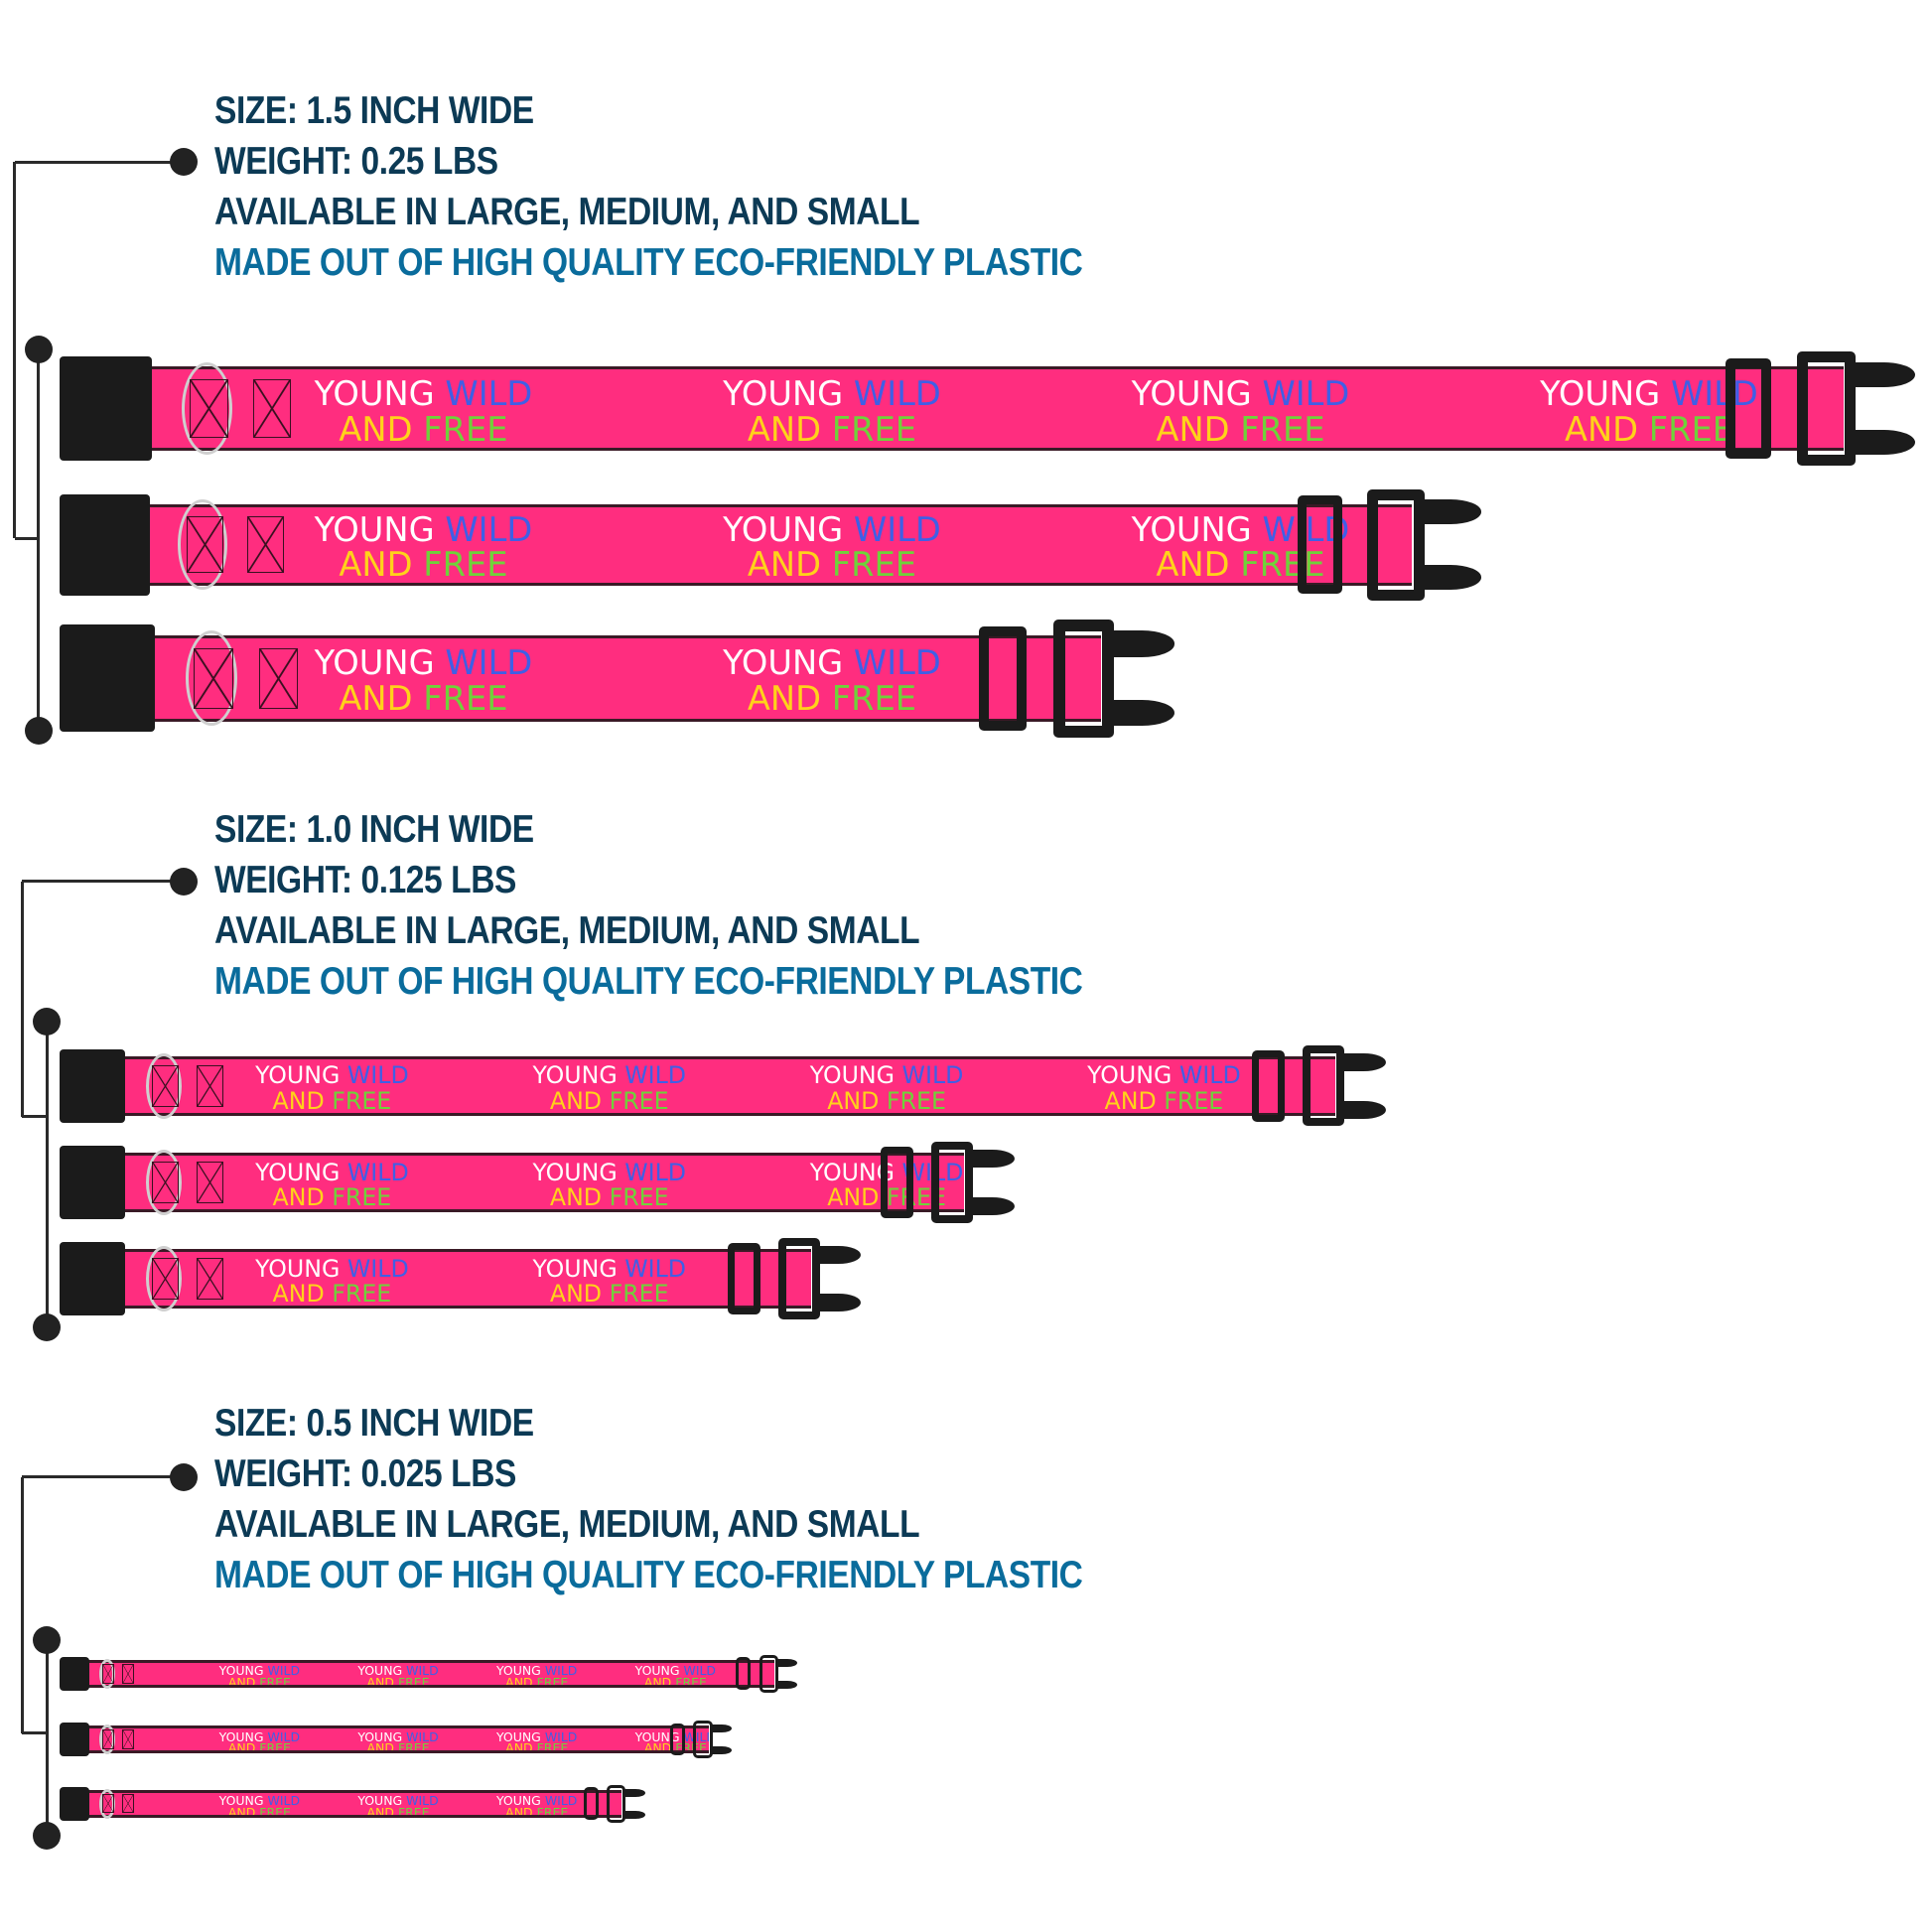  I want to click on weight-label: WEIGHT: 0.125 LBS, so click(365, 880).